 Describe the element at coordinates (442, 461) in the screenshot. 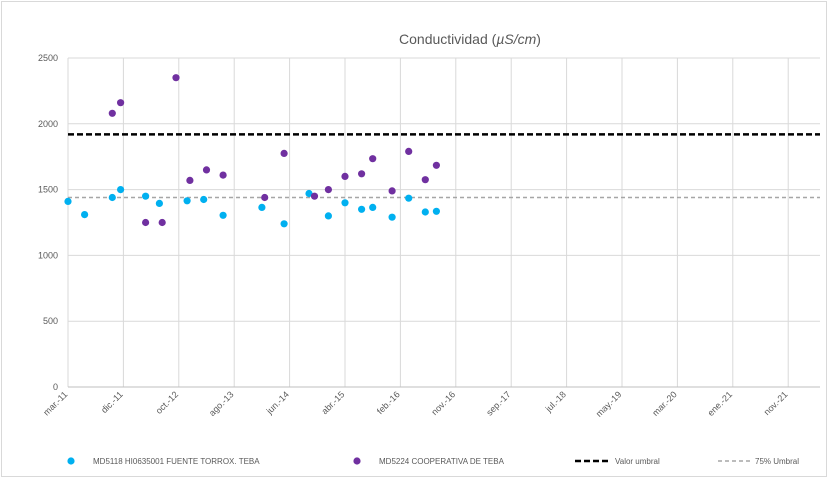

I see `legend-label-series2: MD5224 COOPERATIVA DE TEBA` at that location.